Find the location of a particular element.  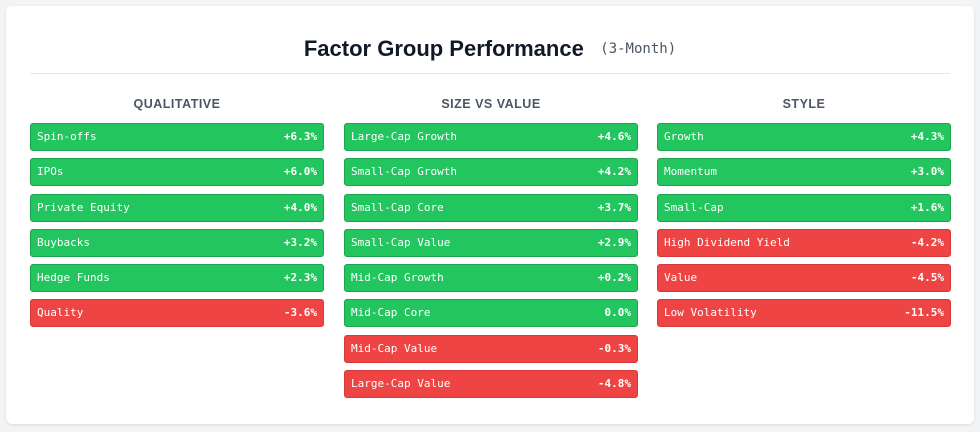

factor-value: -4.8% is located at coordinates (614, 384).